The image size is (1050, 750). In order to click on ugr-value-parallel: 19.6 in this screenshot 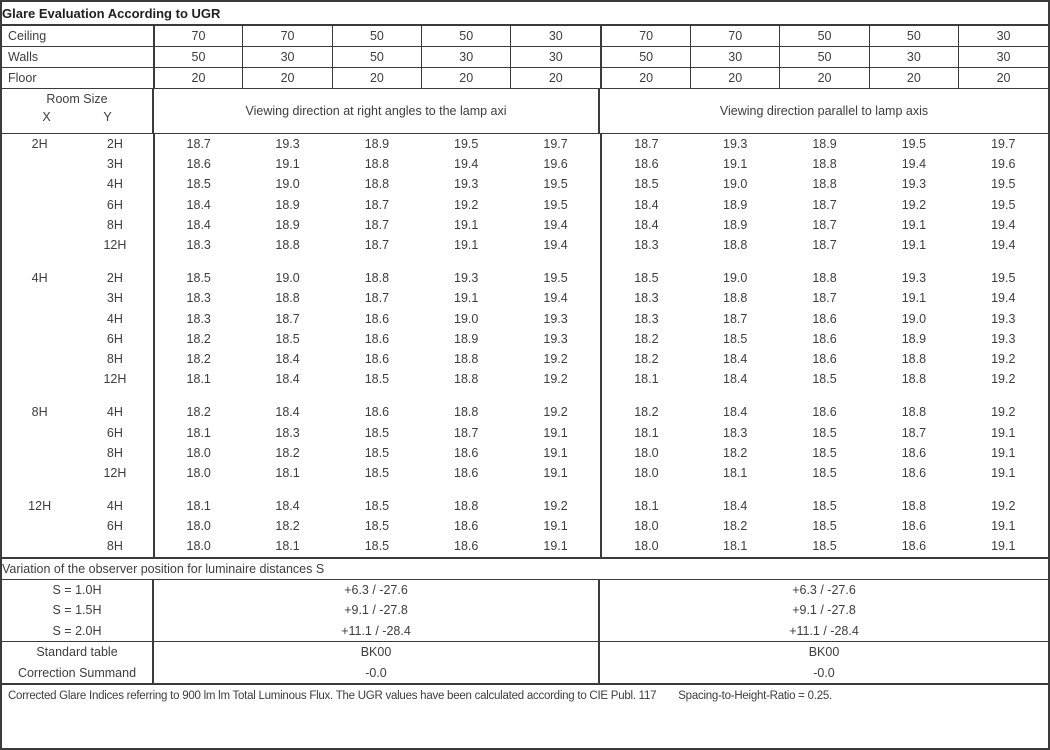, I will do `click(1003, 164)`.